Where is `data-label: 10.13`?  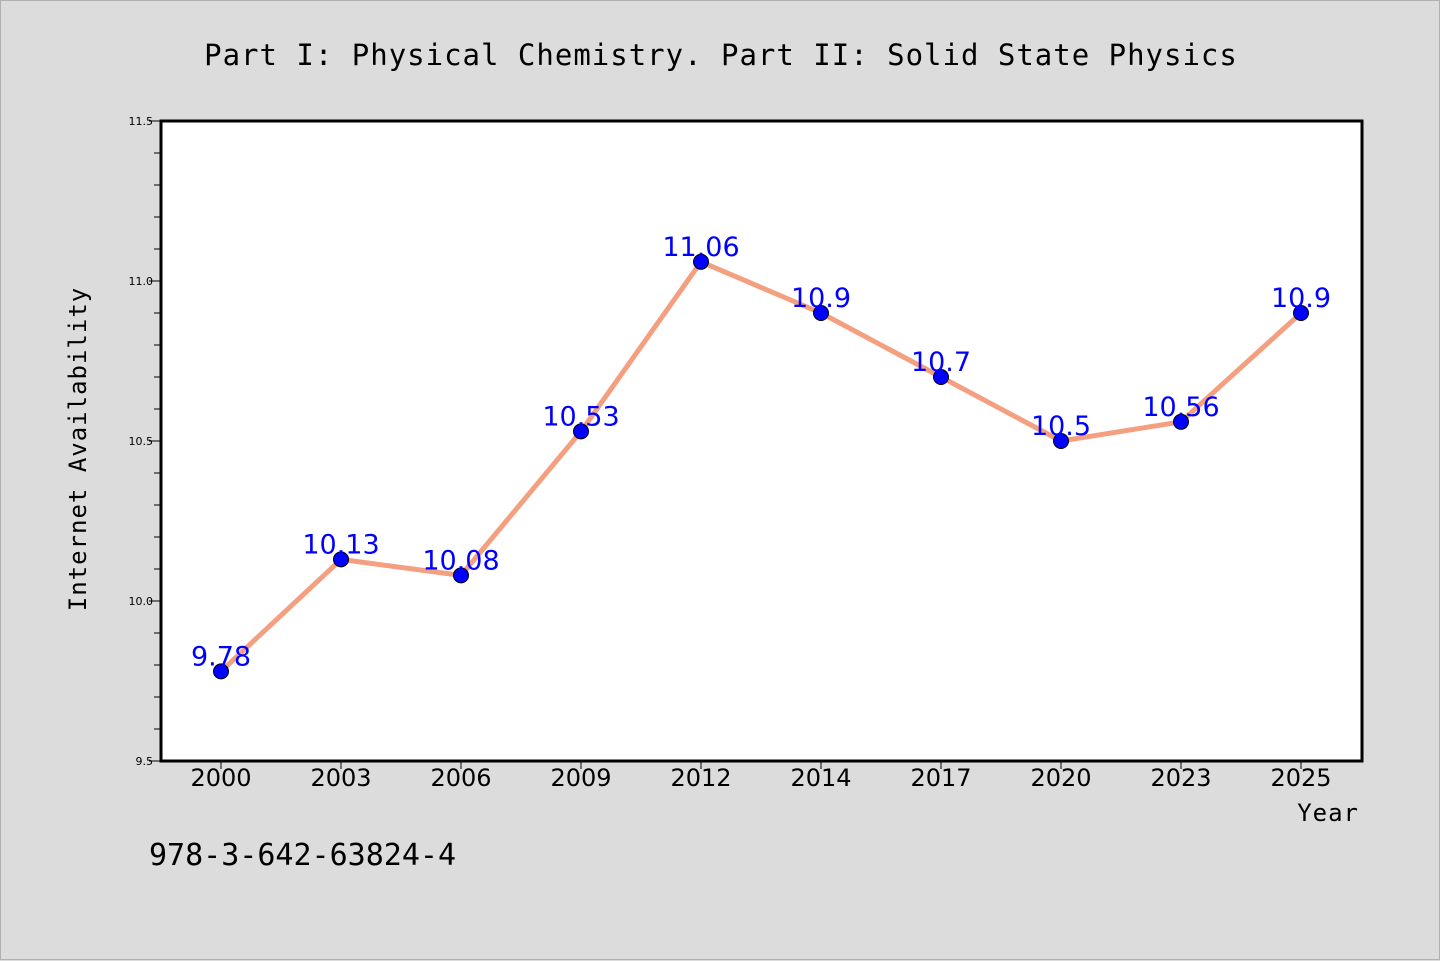
data-label: 10.13 is located at coordinates (340, 544).